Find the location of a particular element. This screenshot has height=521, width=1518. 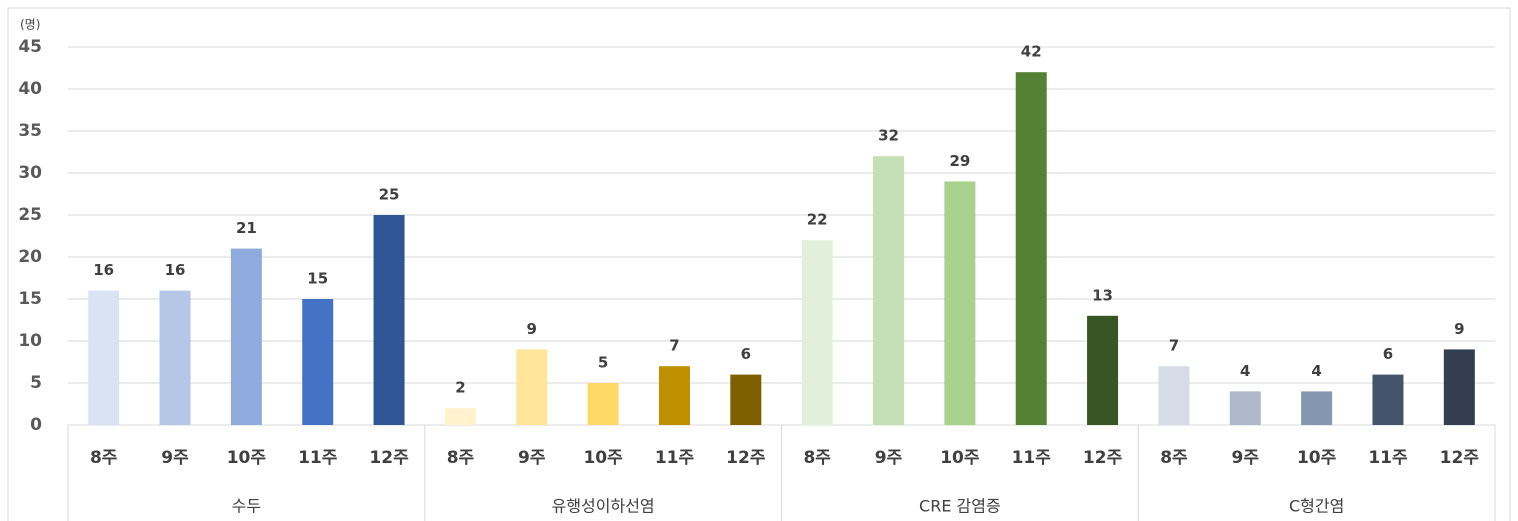

group-label: C형간염 is located at coordinates (1316, 506).